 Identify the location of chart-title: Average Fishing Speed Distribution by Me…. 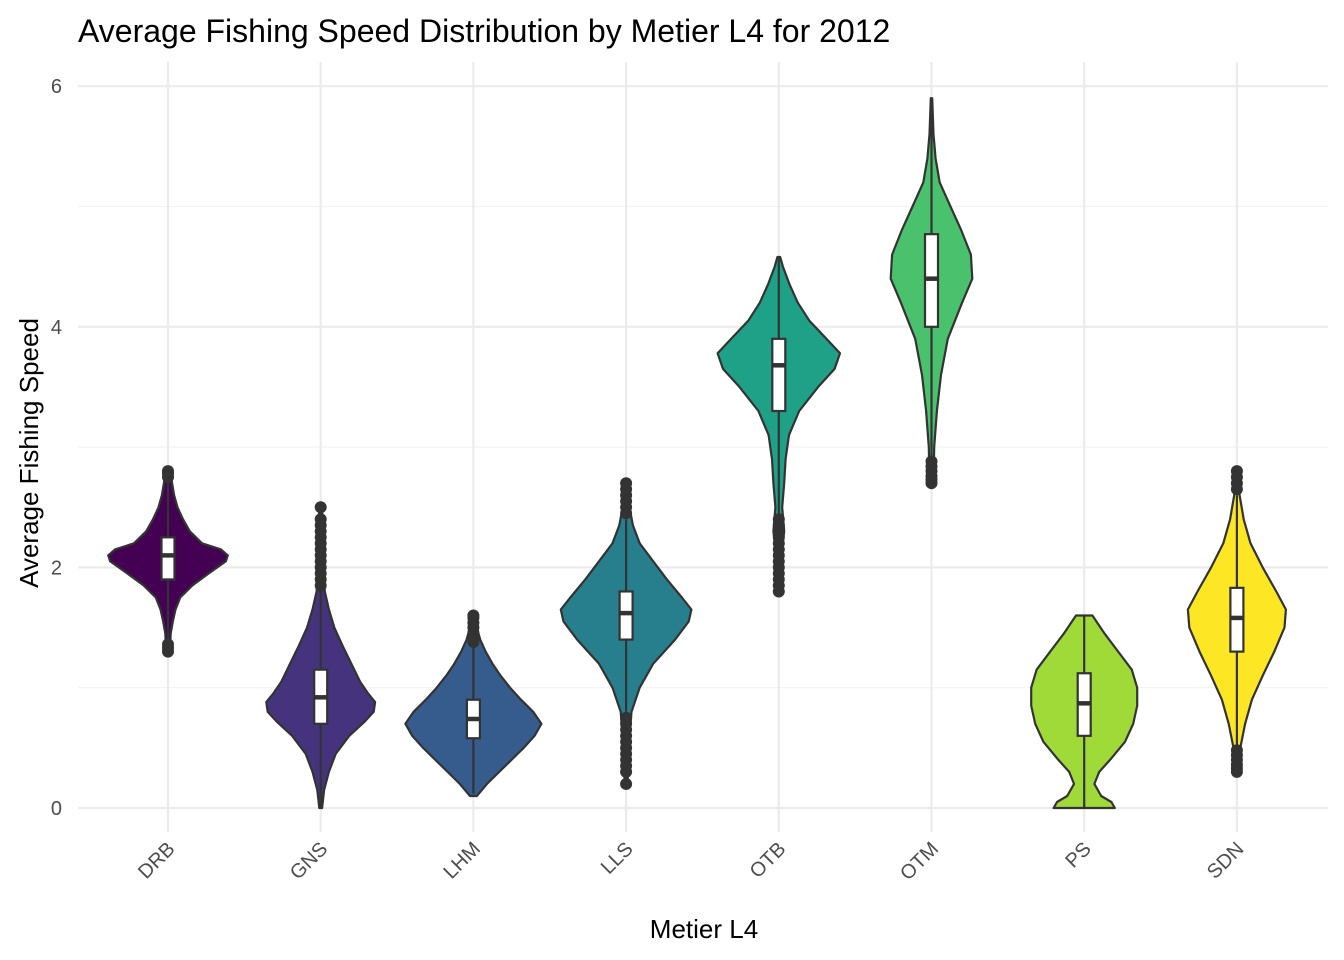
(484, 31).